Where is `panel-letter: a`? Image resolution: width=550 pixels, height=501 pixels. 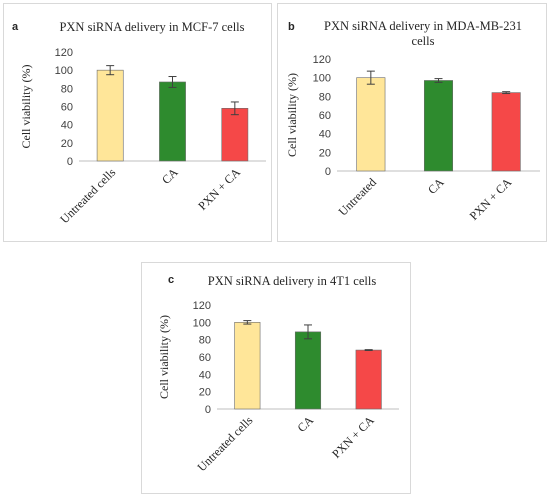 panel-letter: a is located at coordinates (15, 27).